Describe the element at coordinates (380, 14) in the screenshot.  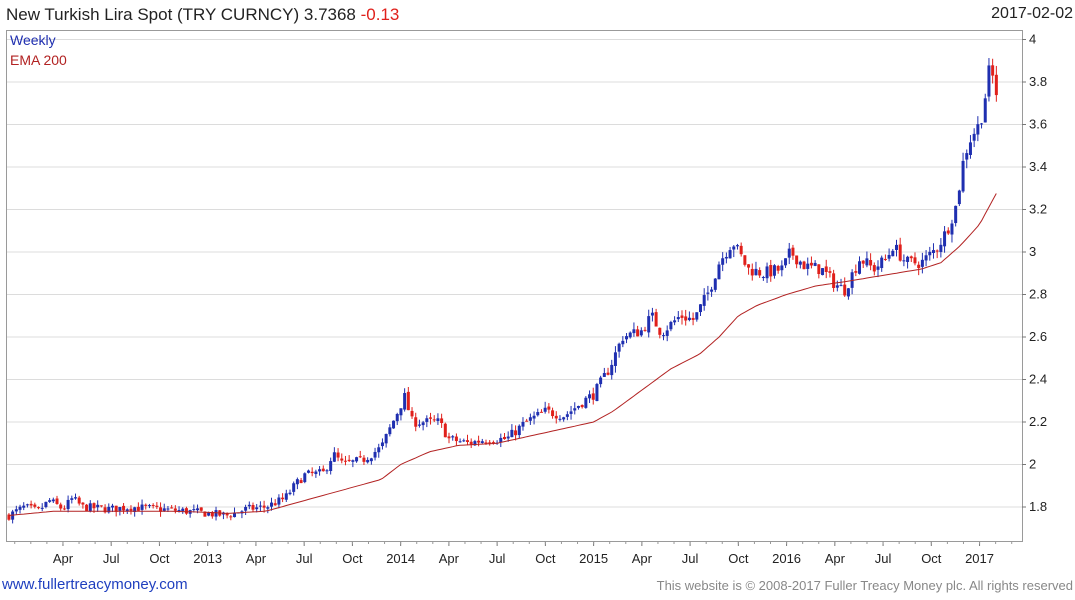
I see `price-change: -0.13` at that location.